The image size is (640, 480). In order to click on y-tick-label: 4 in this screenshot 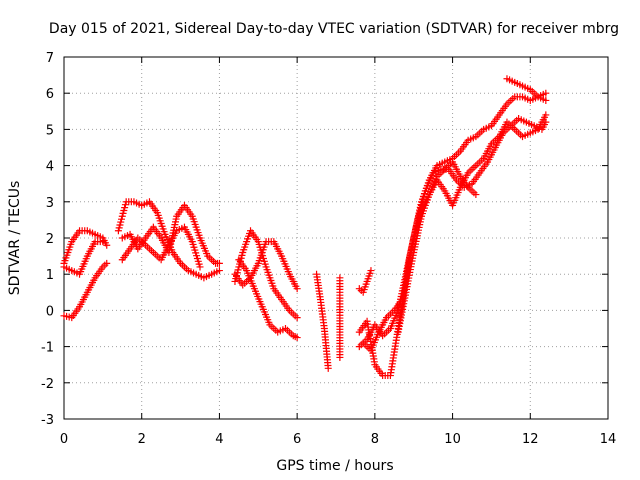, I will do `click(50, 167)`.